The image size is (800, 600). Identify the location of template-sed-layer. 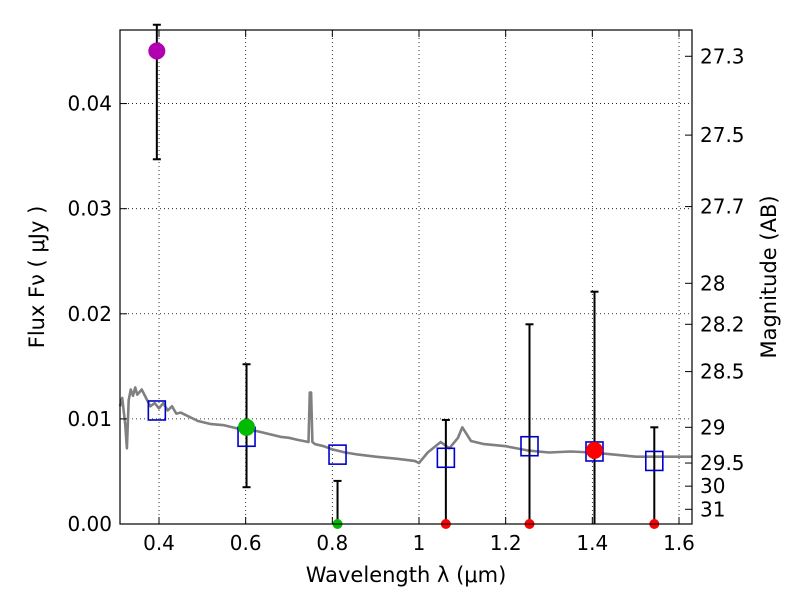
(405, 425).